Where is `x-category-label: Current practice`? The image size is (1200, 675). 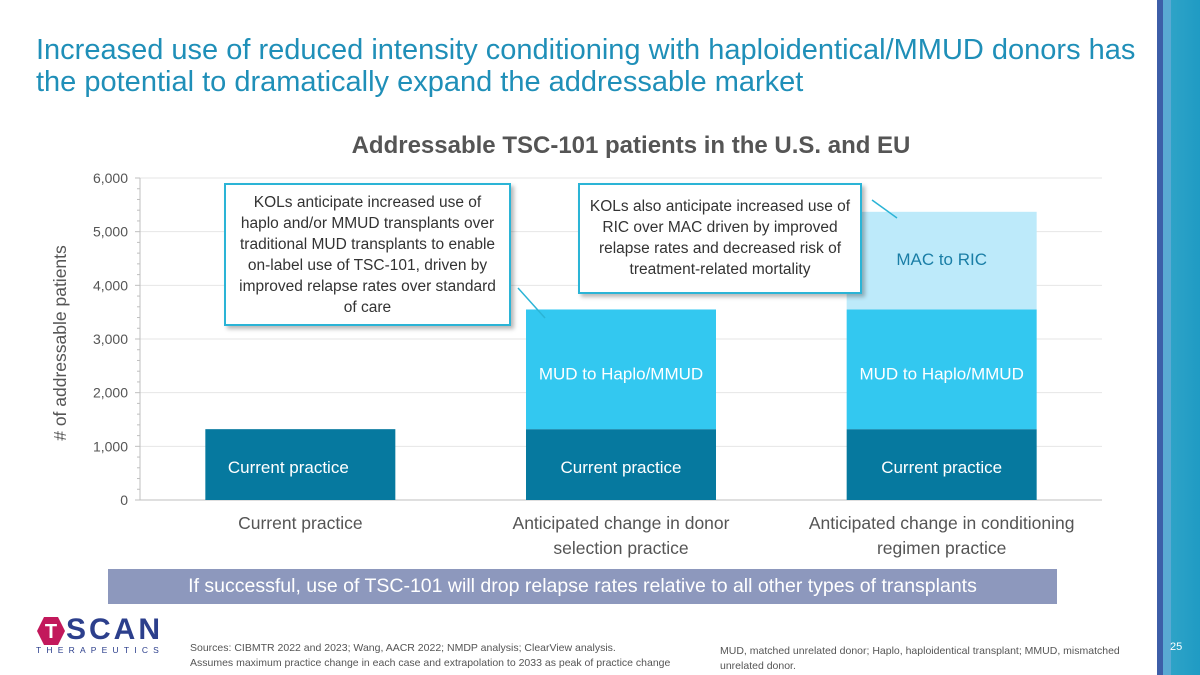
x-category-label: Current practice is located at coordinates (300, 523).